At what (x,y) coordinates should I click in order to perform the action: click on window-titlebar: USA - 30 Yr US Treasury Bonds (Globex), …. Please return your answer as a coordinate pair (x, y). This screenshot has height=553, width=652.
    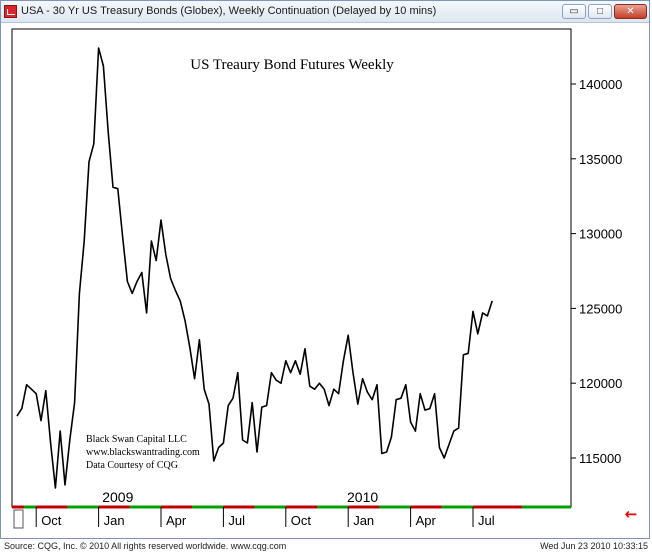
    Looking at the image, I should click on (325, 12).